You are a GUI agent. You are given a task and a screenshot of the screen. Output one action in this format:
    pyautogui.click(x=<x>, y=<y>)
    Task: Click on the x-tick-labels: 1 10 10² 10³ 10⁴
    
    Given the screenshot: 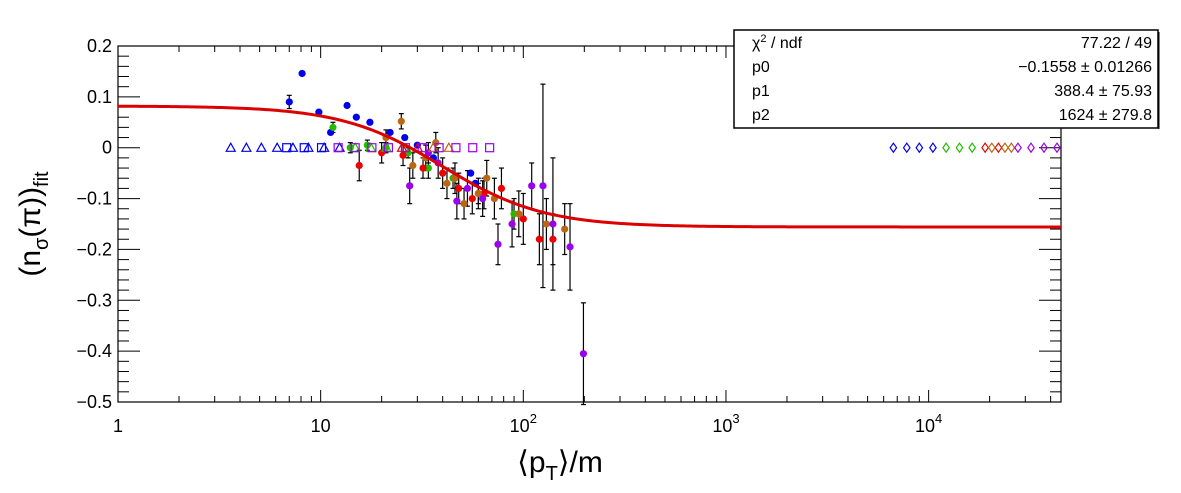 What is the action you would take?
    pyautogui.click(x=527, y=423)
    